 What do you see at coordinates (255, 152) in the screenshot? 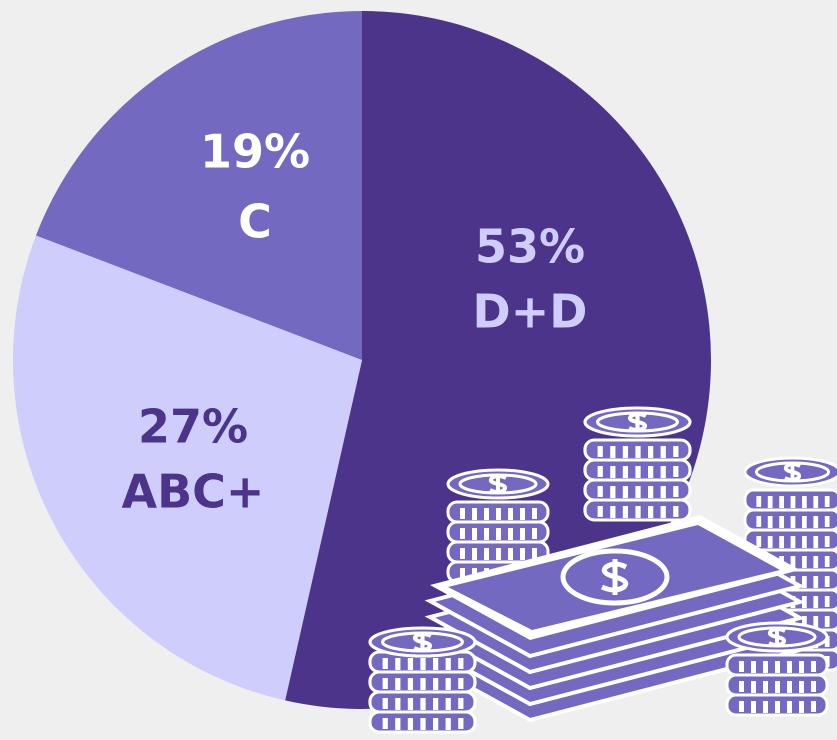
I see `value-label: 19%` at bounding box center [255, 152].